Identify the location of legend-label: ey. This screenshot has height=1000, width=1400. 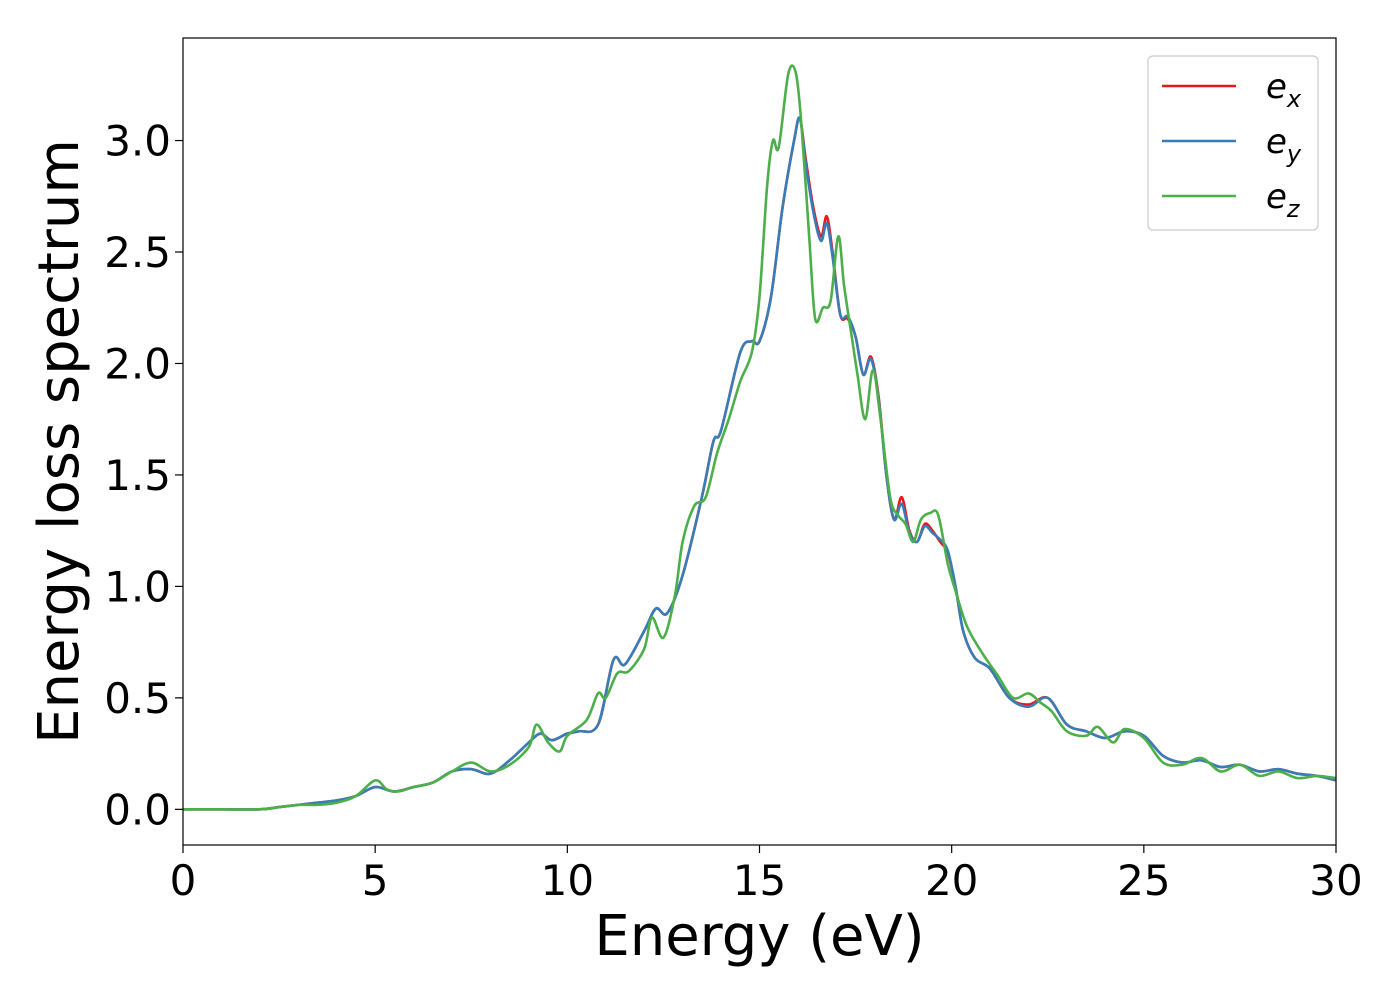
(1284, 145).